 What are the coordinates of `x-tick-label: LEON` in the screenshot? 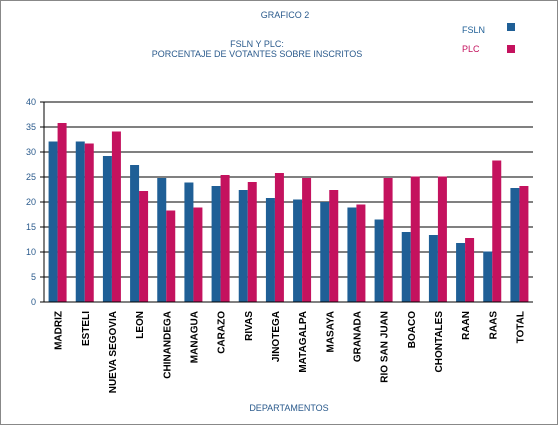 It's located at (140, 325).